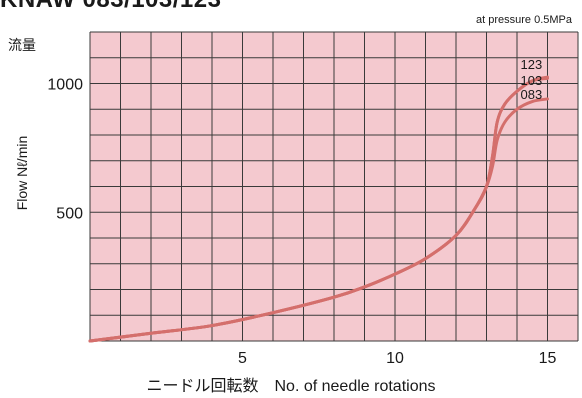  What do you see at coordinates (242, 358) in the screenshot?
I see `x-tick-label: 5` at bounding box center [242, 358].